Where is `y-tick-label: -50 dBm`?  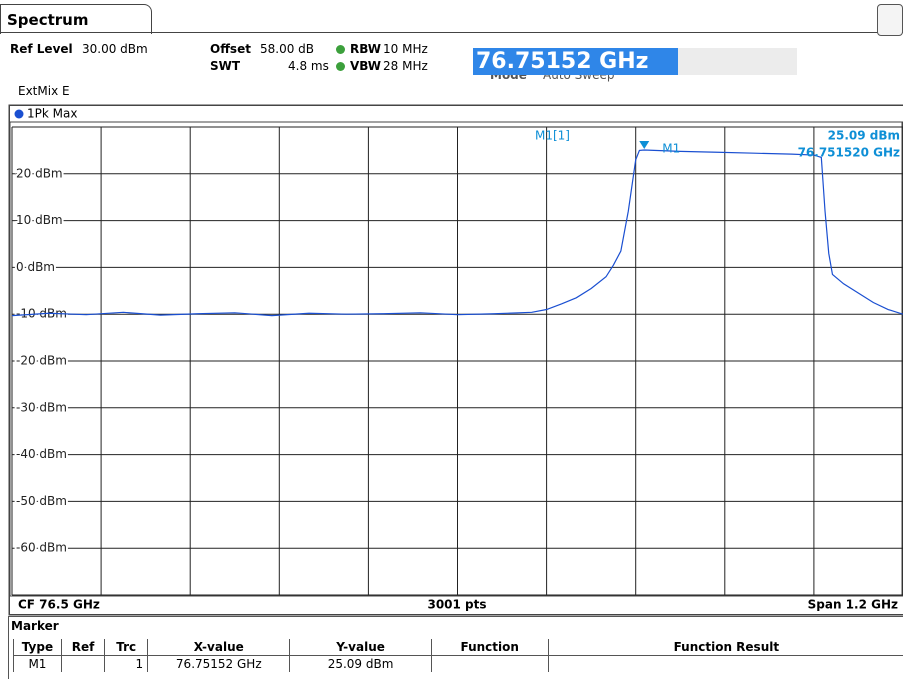
y-tick-label: -50 dBm is located at coordinates (41, 501).